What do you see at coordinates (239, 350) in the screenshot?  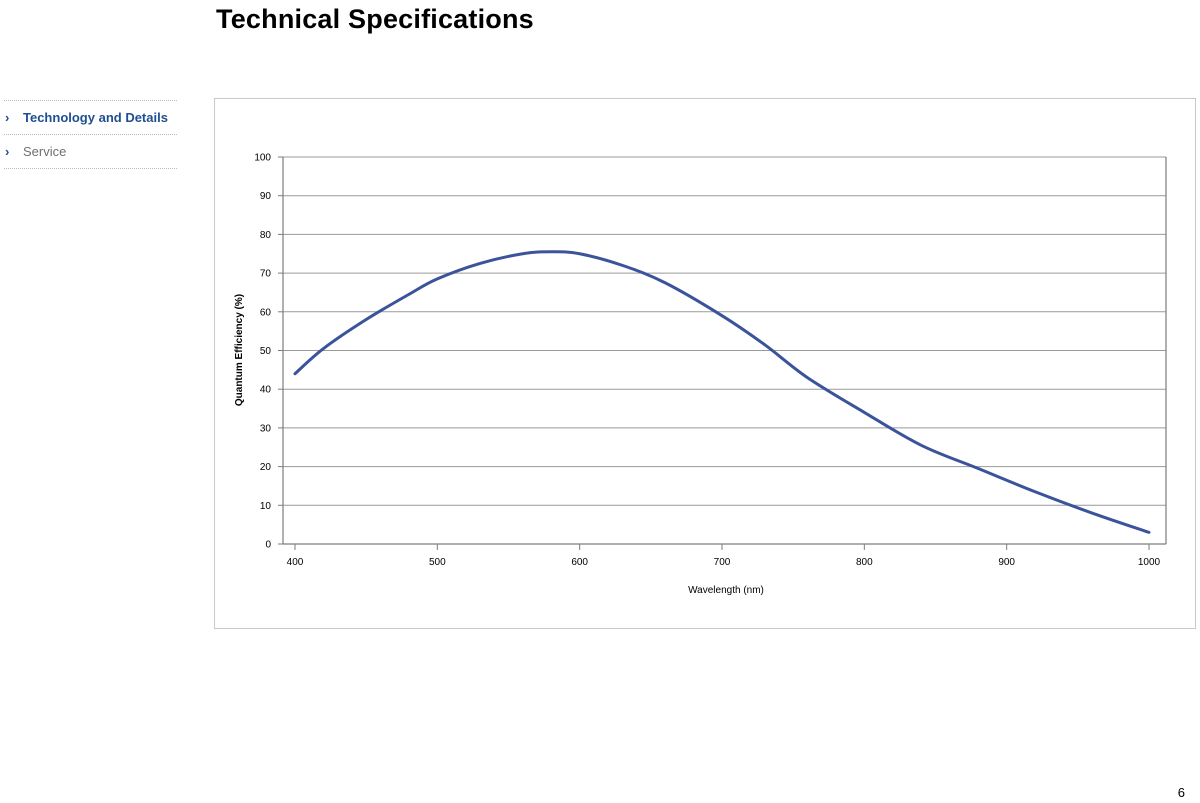 I see `y-axis-label: Quantum Efficiency (%)` at bounding box center [239, 350].